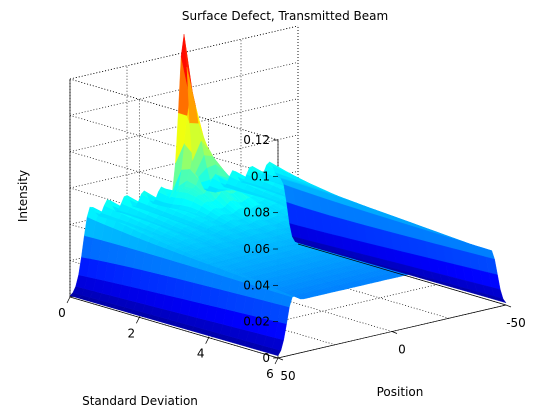 This screenshot has height=414, width=560. I want to click on z-tick-label: 0.1, so click(260, 176).